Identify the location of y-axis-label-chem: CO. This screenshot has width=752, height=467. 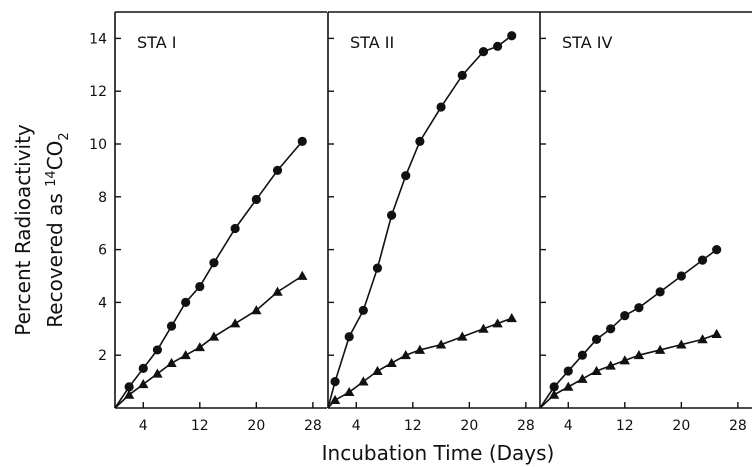
(55, 156).